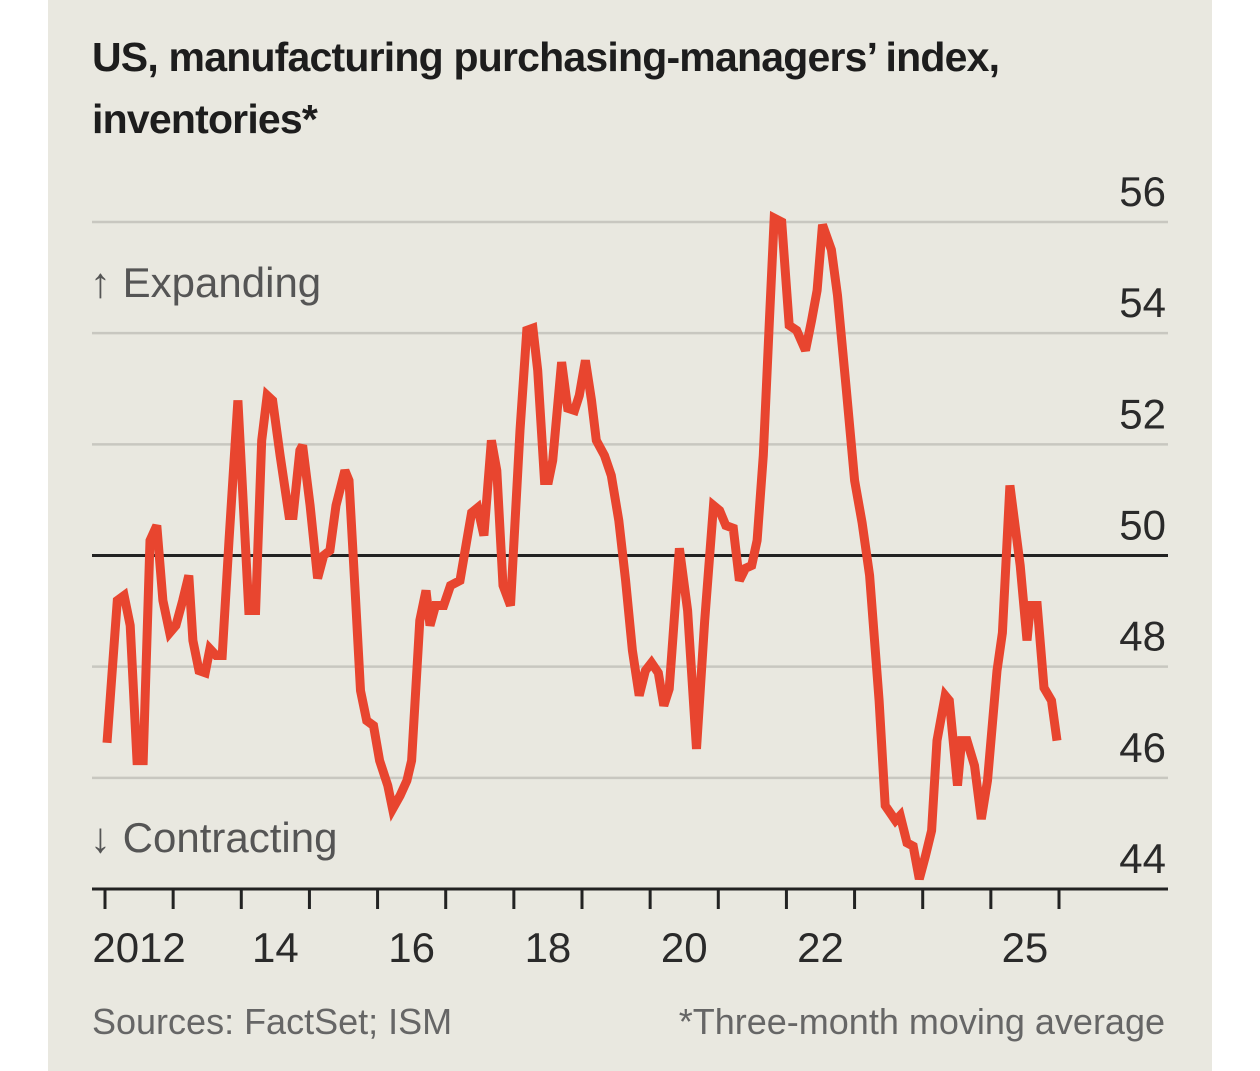  Describe the element at coordinates (1142, 413) in the screenshot. I see `y-tick-label: 52` at that location.